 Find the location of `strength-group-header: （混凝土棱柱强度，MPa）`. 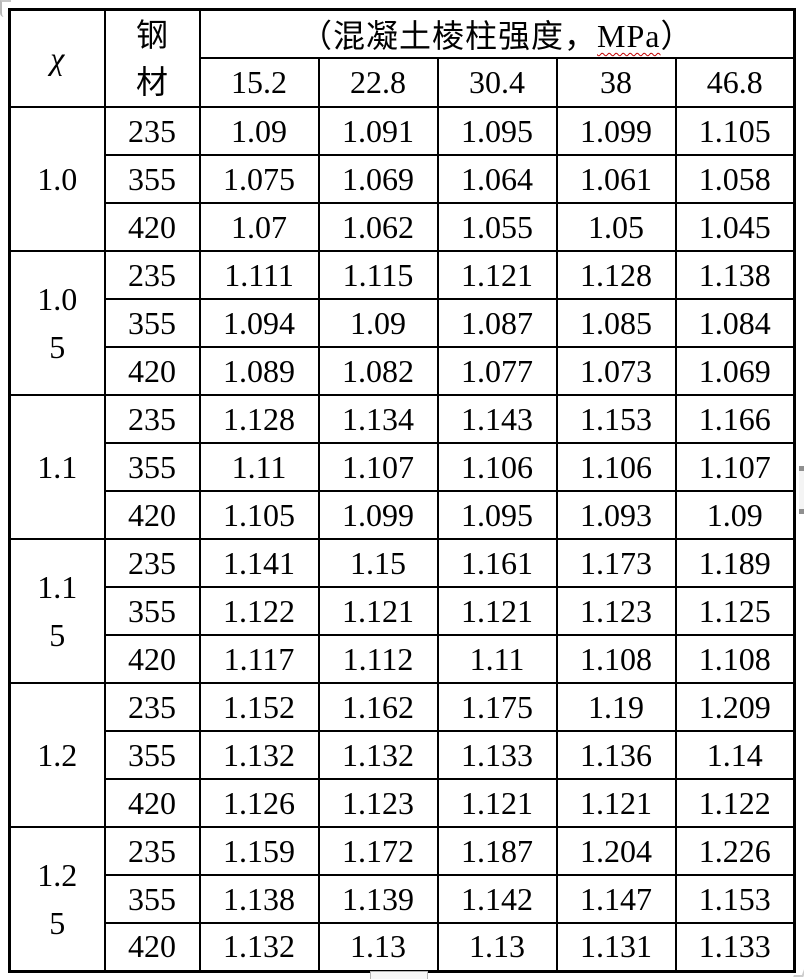

strength-group-header: （混凝土棱柱强度，MPa） is located at coordinates (497, 33).